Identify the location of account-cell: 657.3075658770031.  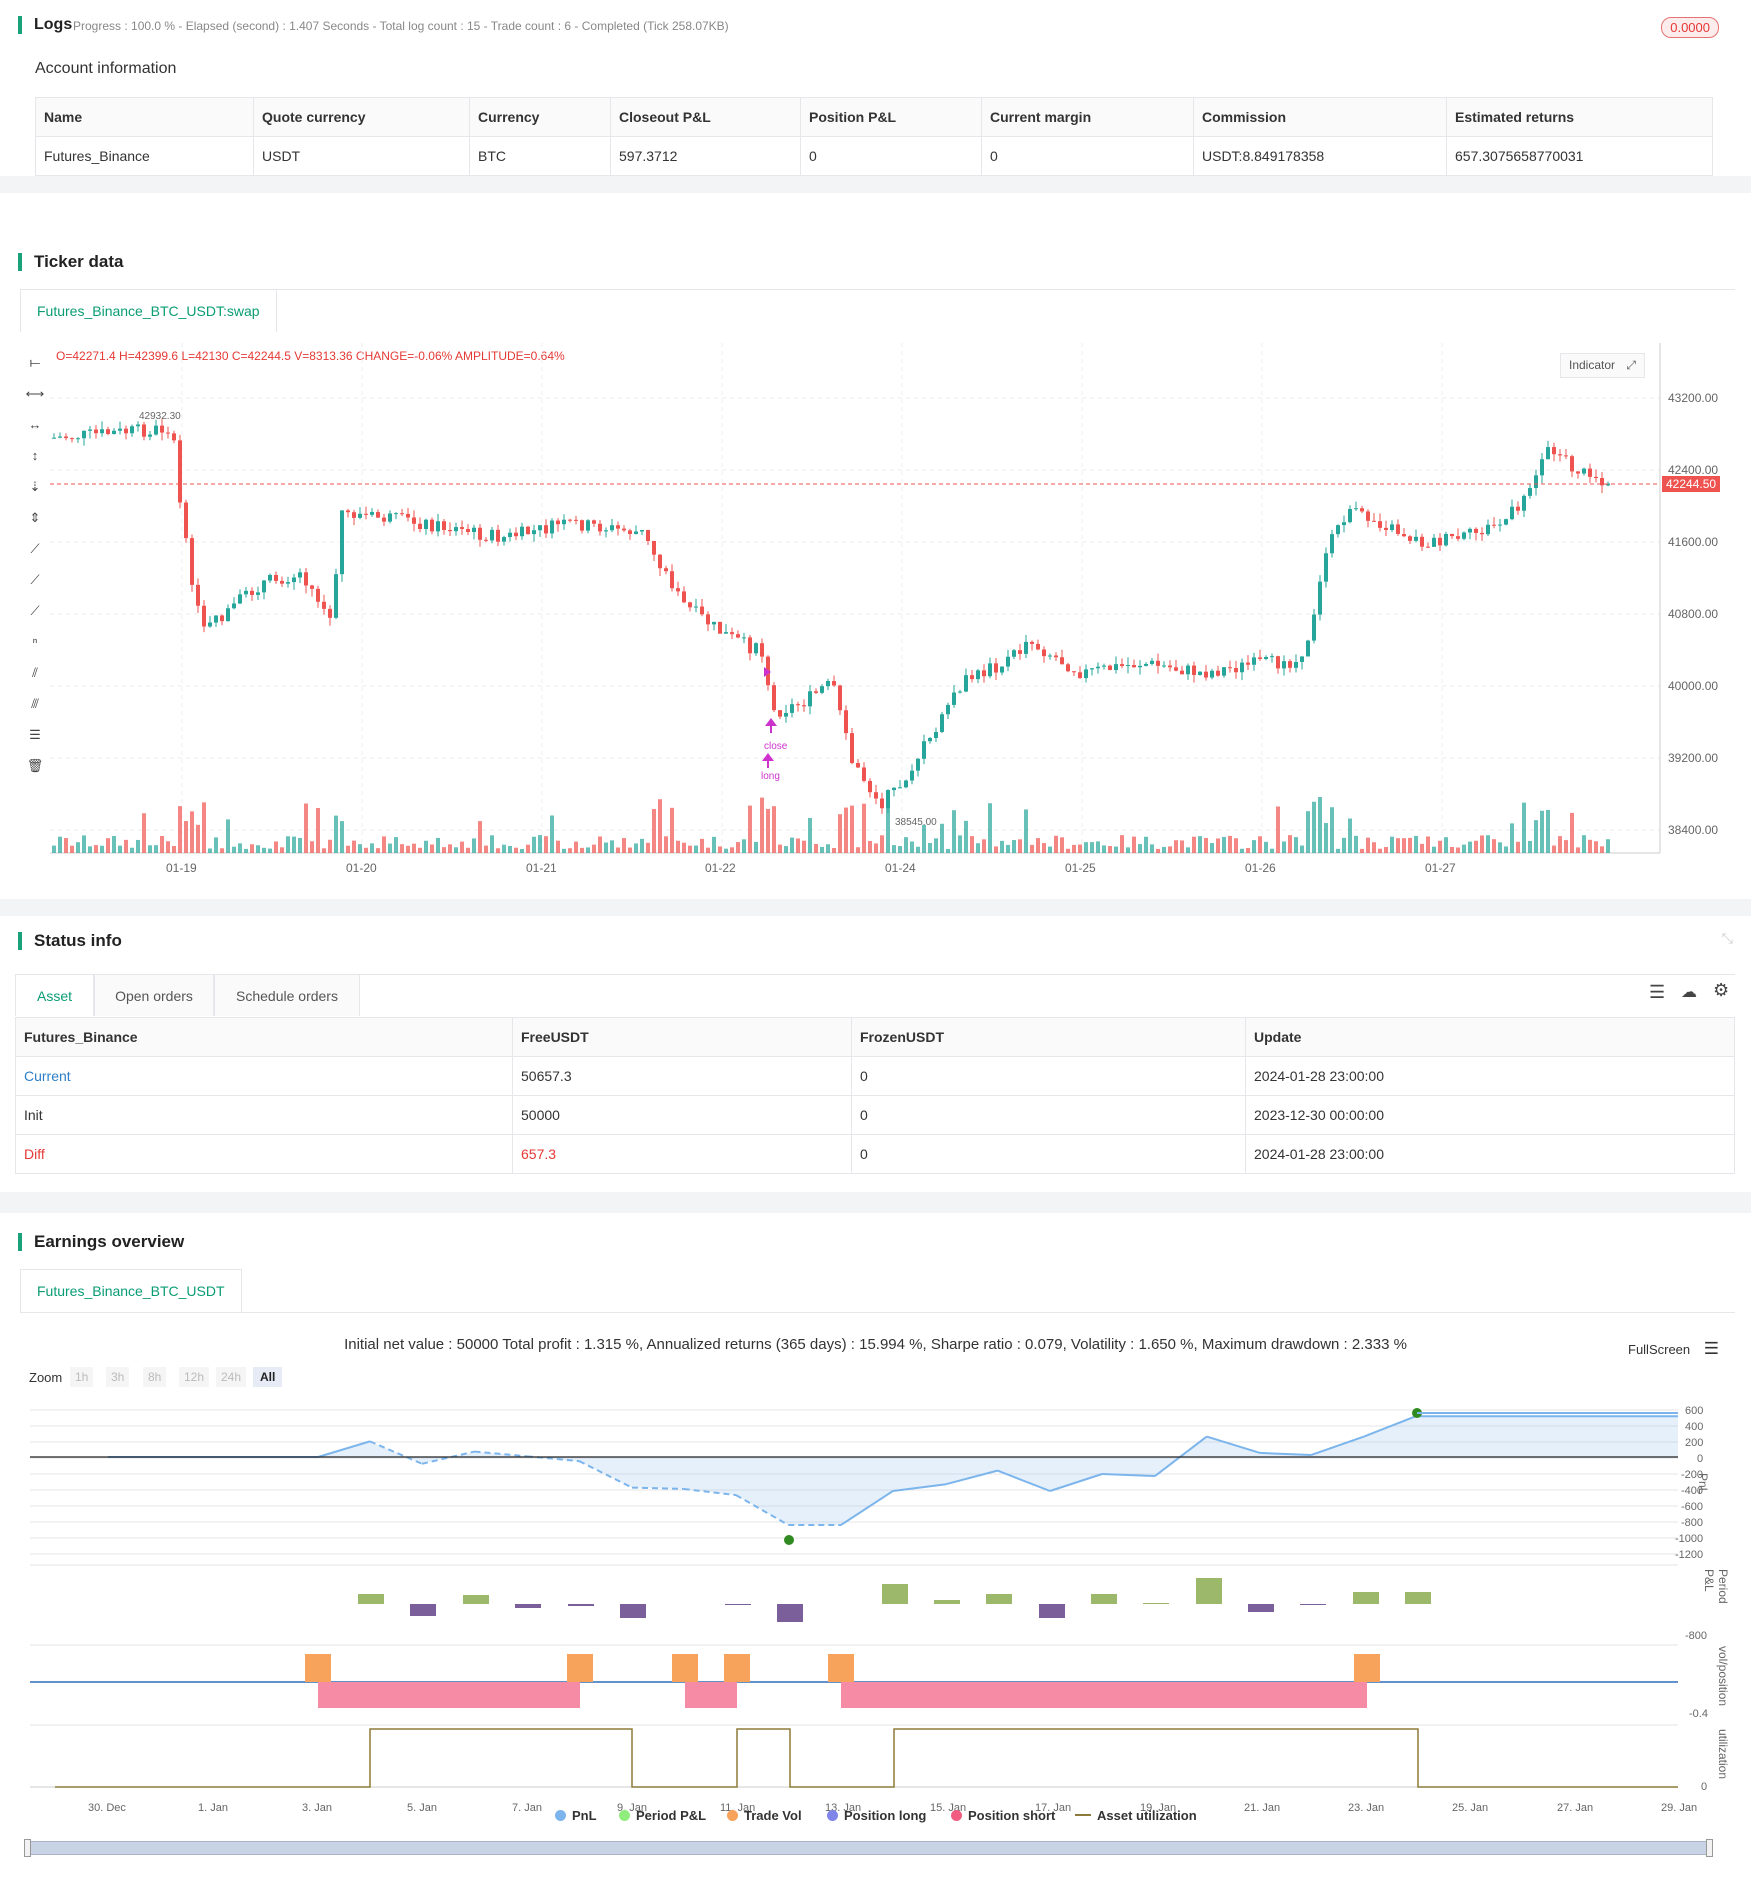
(1579, 156).